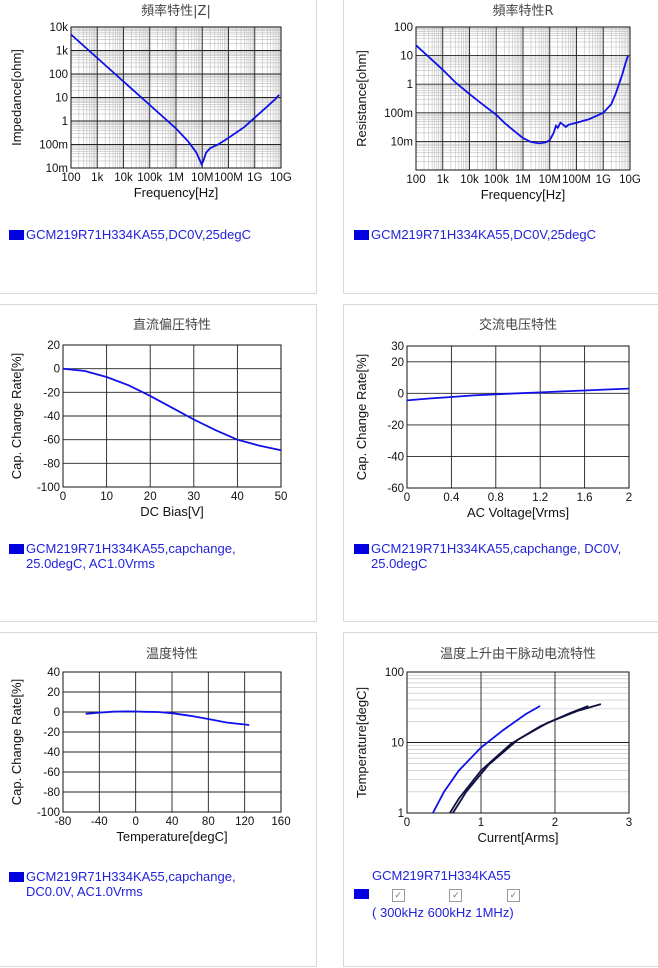  What do you see at coordinates (281, 178) in the screenshot?
I see `x-tick-label: 10G` at bounding box center [281, 178].